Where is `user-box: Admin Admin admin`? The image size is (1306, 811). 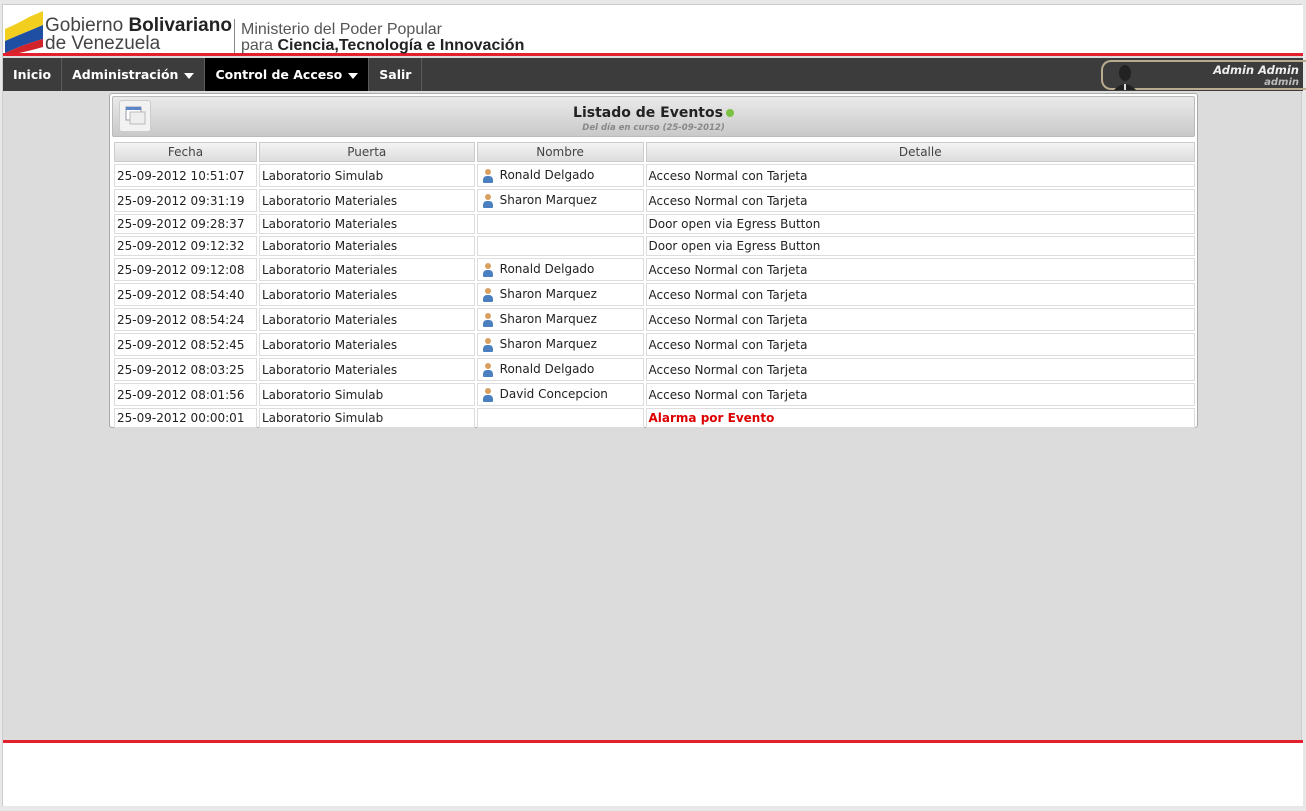 user-box: Admin Admin admin is located at coordinates (1203, 75).